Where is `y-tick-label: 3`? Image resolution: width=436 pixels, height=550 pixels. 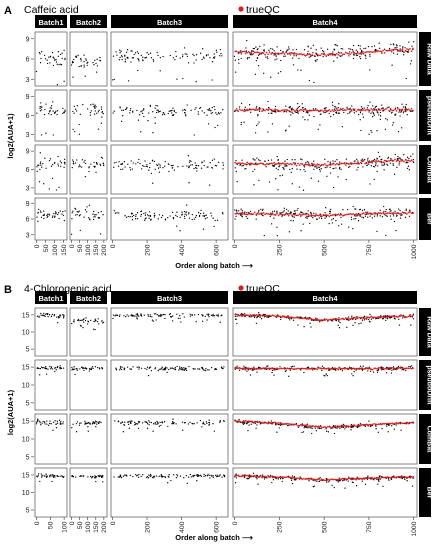 y-tick-label: 3 is located at coordinates (28, 80).